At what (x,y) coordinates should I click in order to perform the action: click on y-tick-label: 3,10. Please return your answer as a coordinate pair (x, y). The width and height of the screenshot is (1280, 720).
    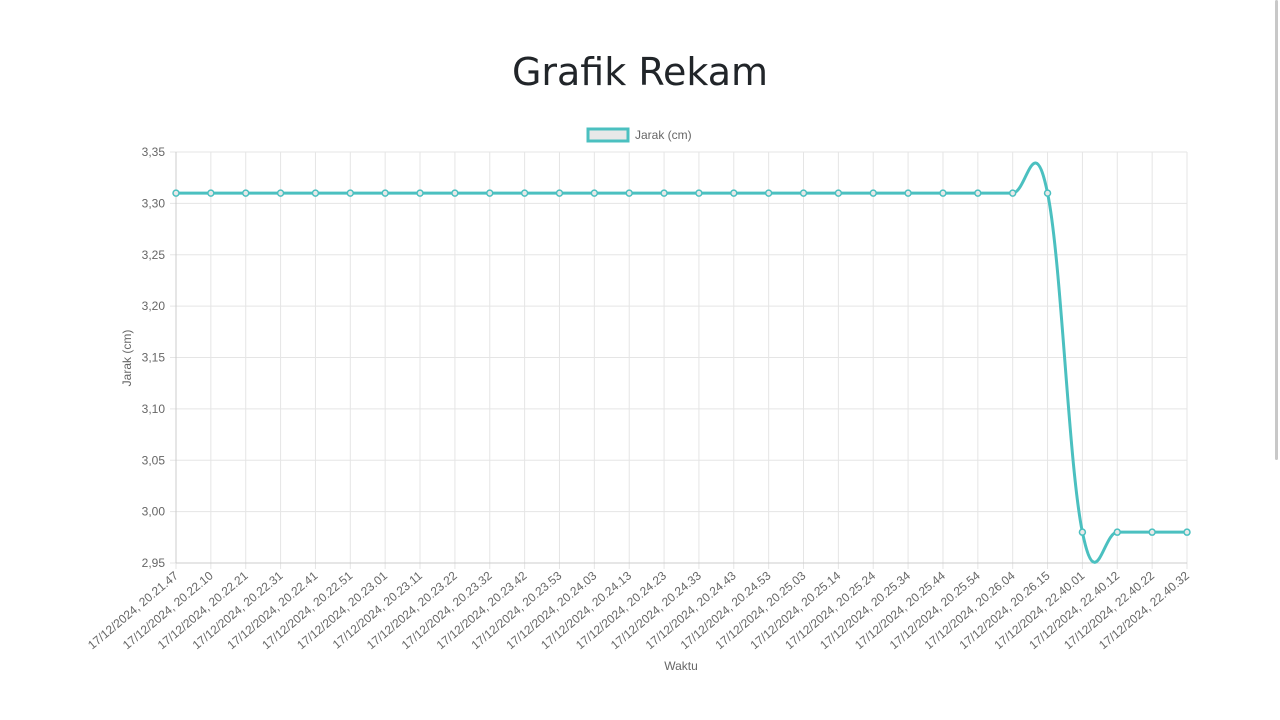
    Looking at the image, I should click on (154, 409).